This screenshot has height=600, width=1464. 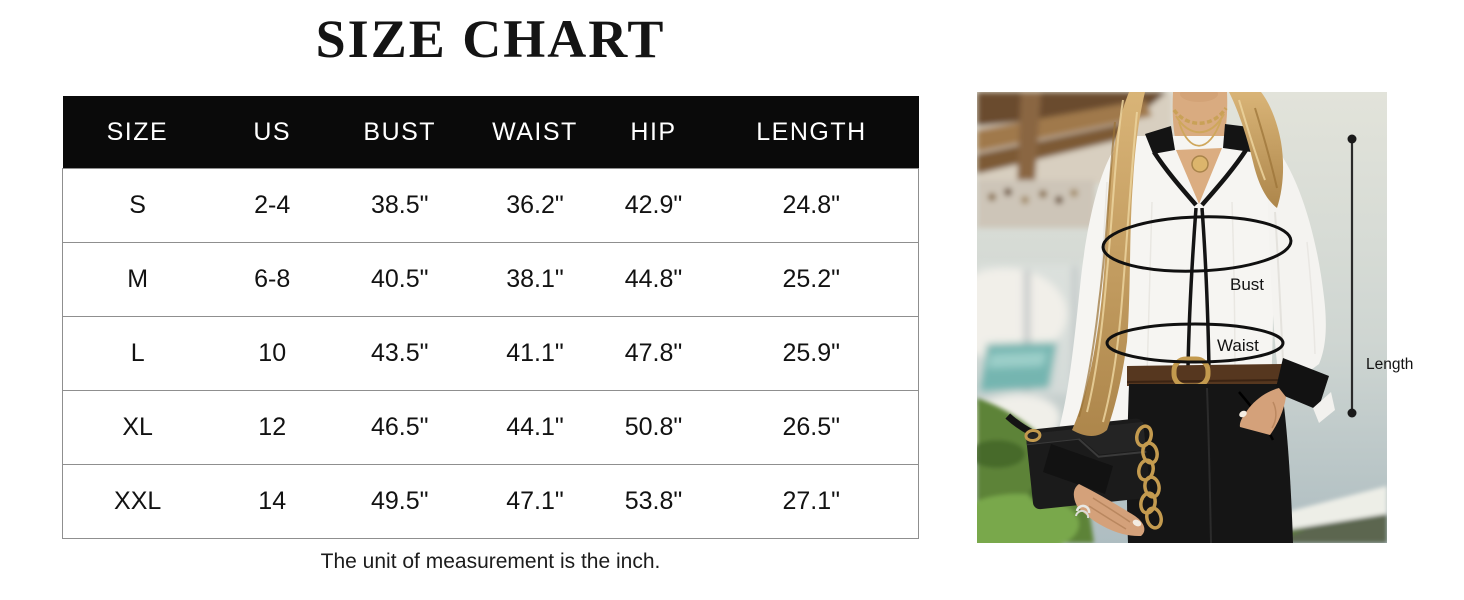 I want to click on table-row: XXL 14 49.5" 47.1" 53.8" 27.1", so click(x=491, y=501).